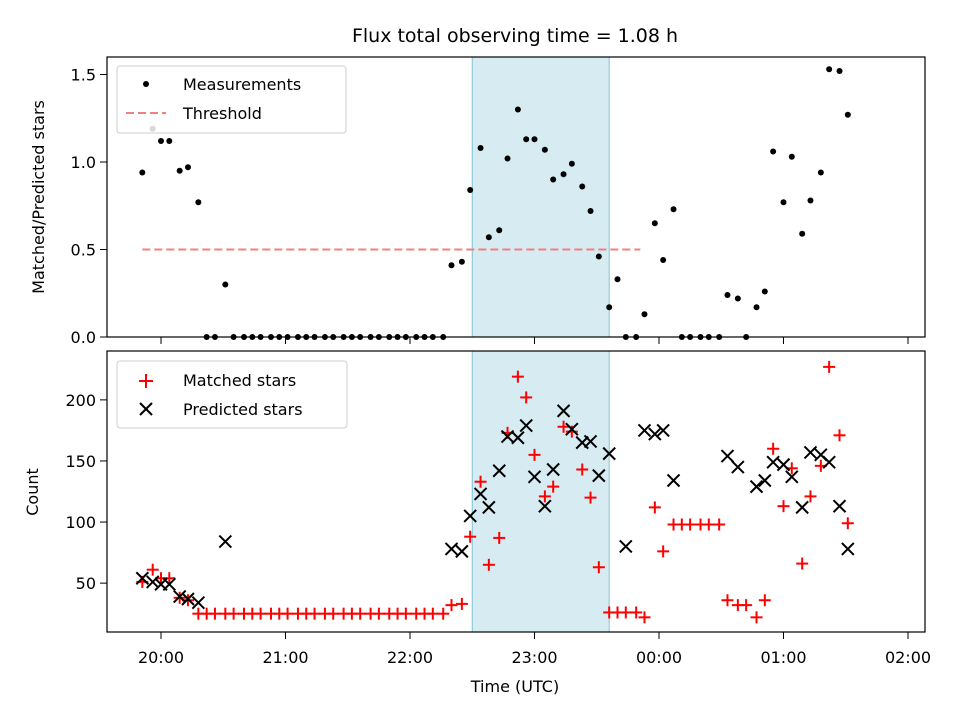  Describe the element at coordinates (232, 394) in the screenshot. I see `bottom-legend: Matched stars Predicted stars` at that location.